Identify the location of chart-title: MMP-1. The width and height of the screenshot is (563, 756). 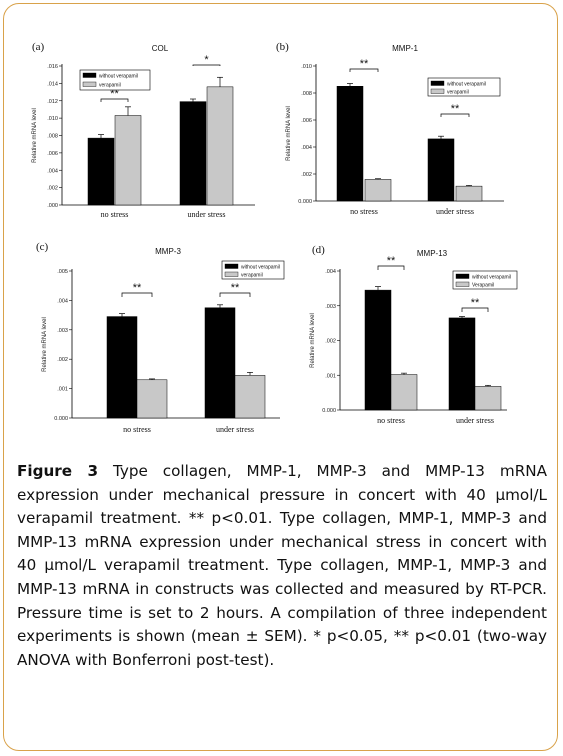
(405, 48).